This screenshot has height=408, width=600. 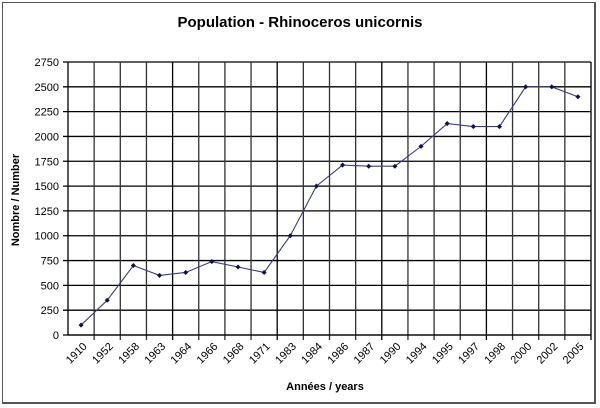 What do you see at coordinates (312, 354) in the screenshot?
I see `x-tick-label: 1984` at bounding box center [312, 354].